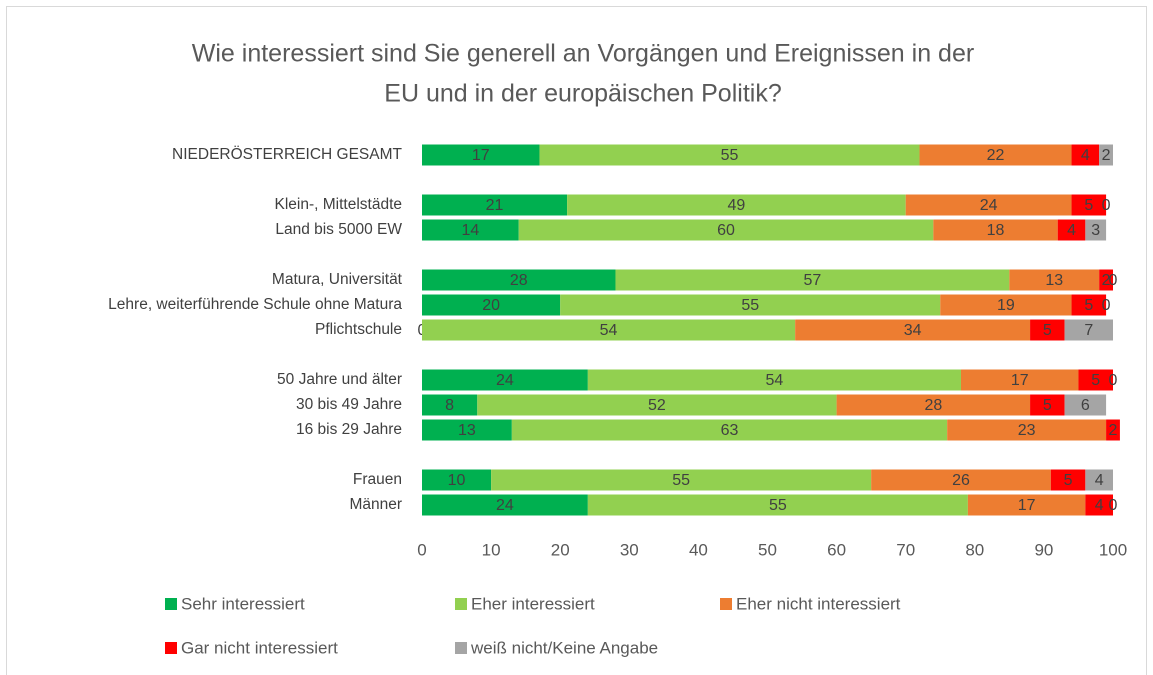 The width and height of the screenshot is (1153, 675). I want to click on value-label: 60, so click(726, 230).